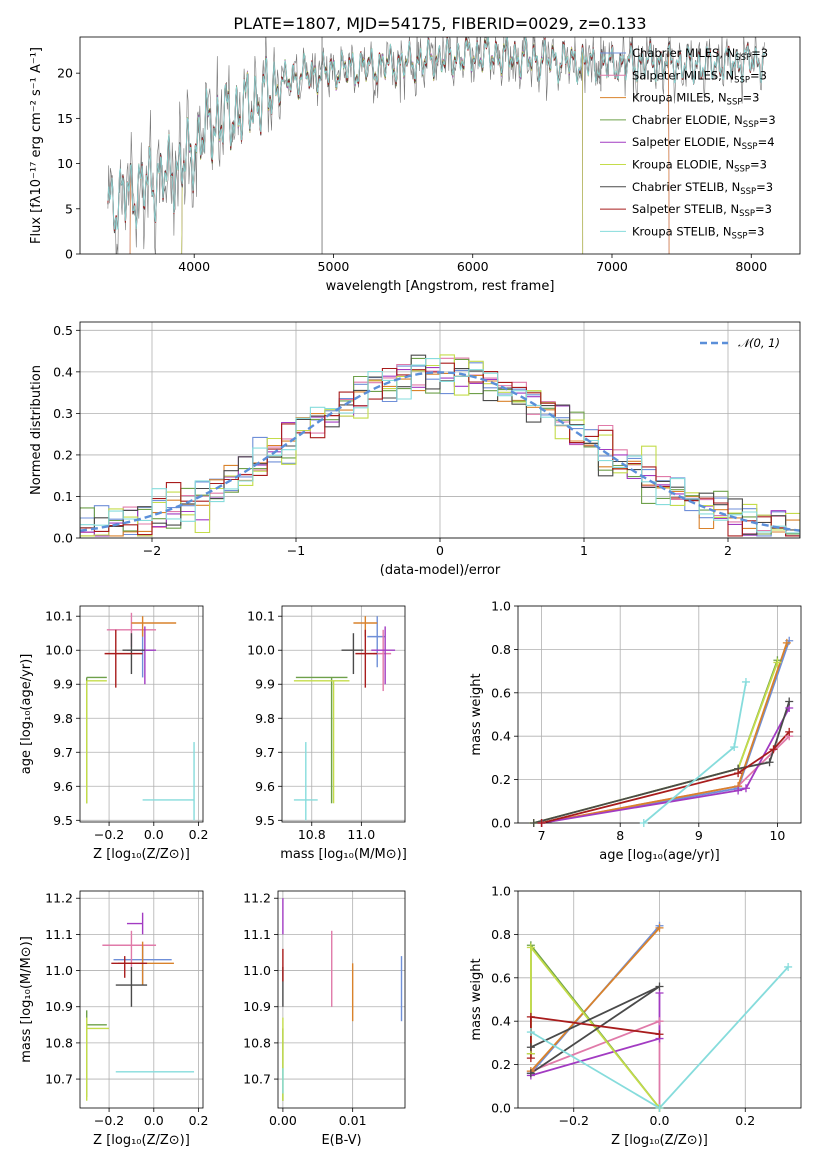  I want to click on age-vs-Z-ytick-label: 10.0, so click(59, 650).